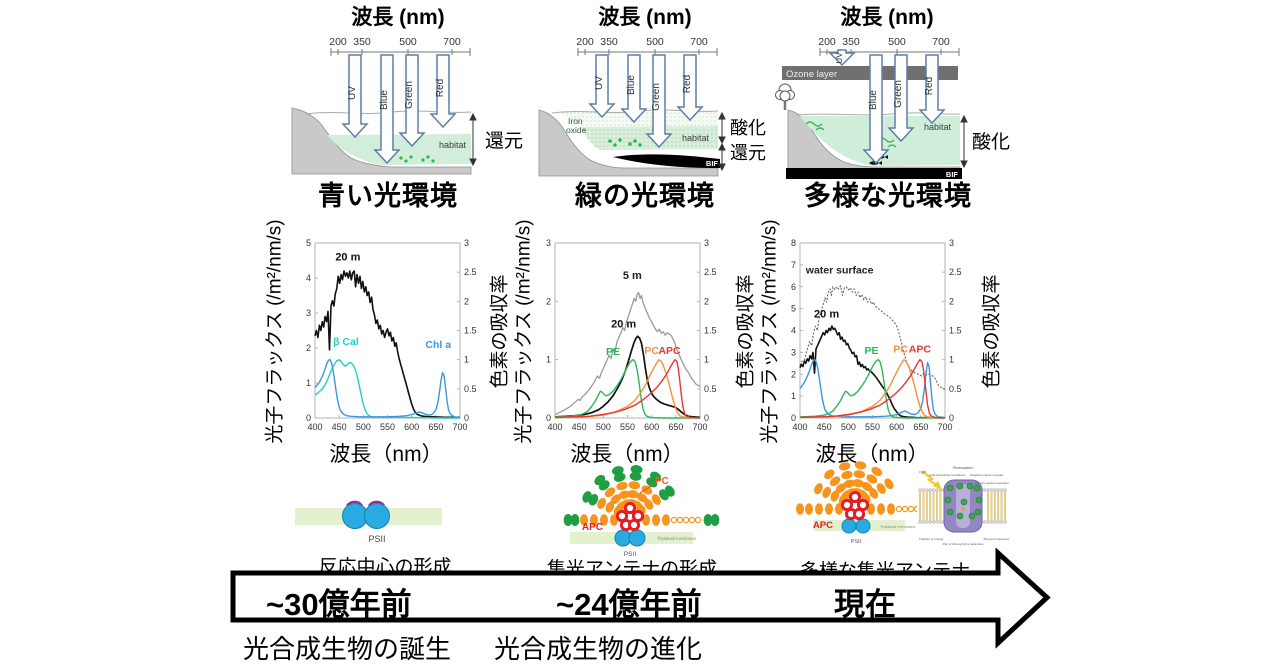 The image size is (1280, 670). What do you see at coordinates (576, 130) in the screenshot?
I see `svg-text: oxide` at bounding box center [576, 130].